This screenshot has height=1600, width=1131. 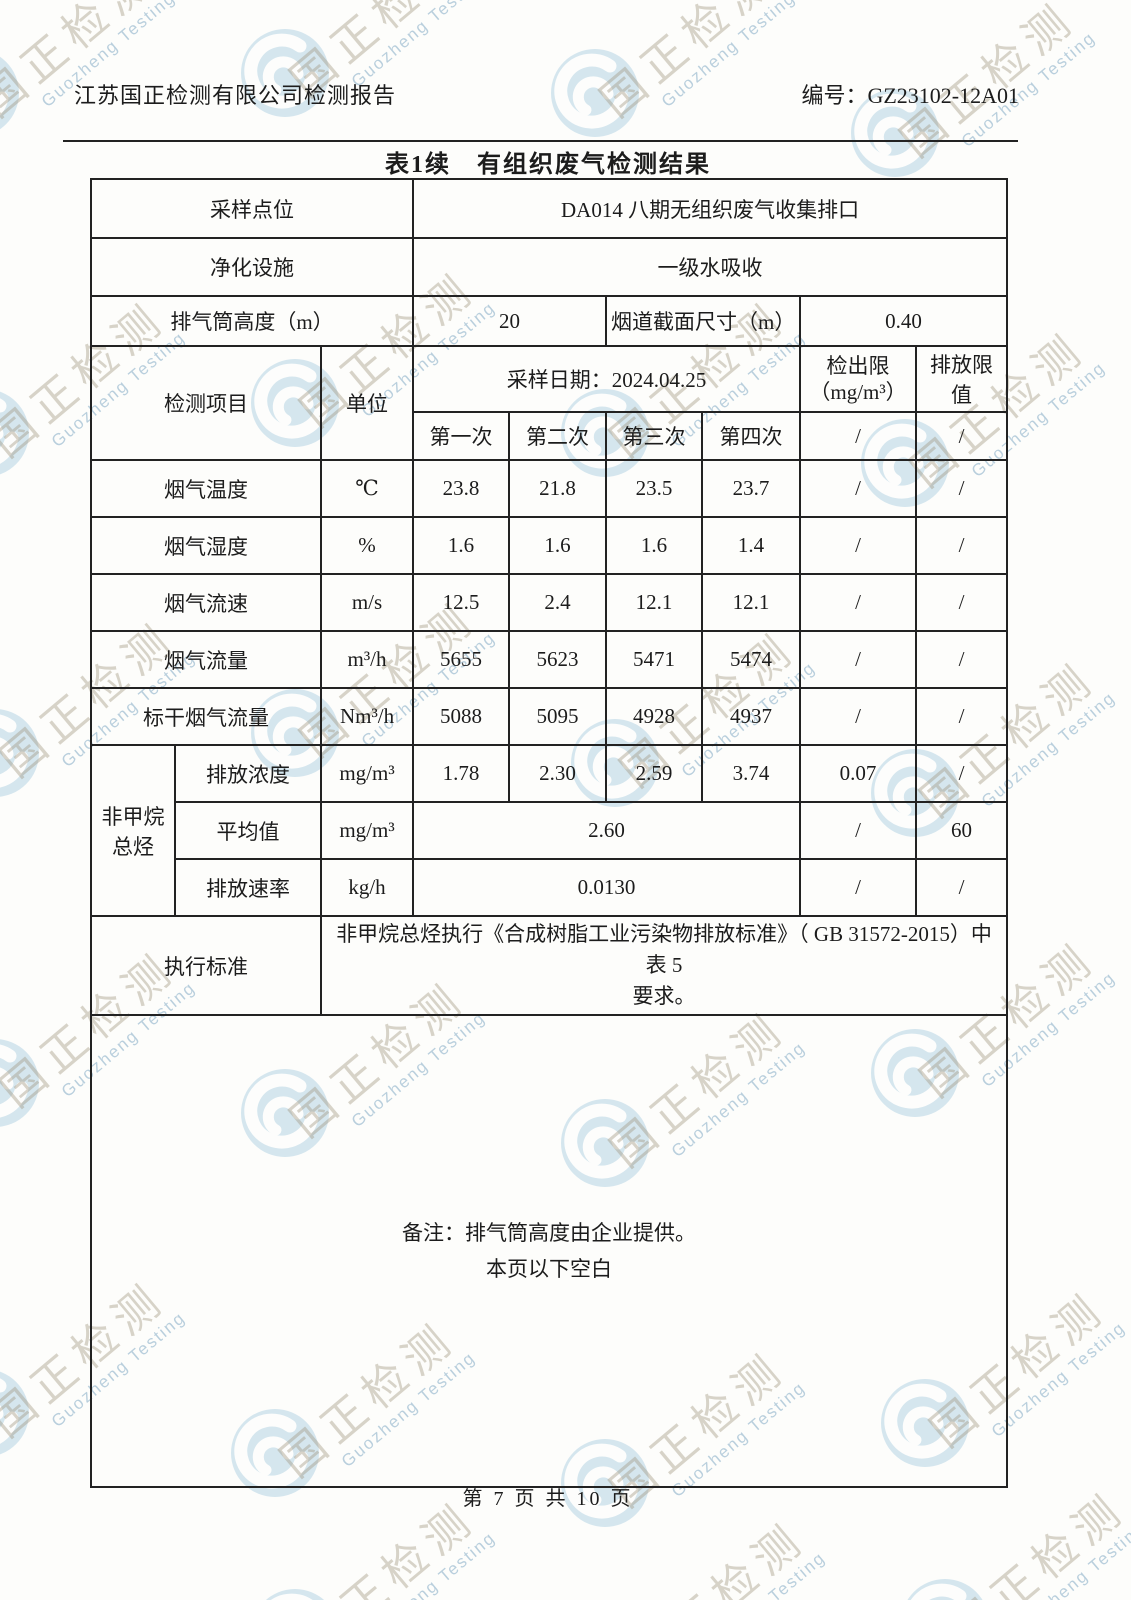 I want to click on table-row: 烟气湿度 % 1.6 1.6 1.6 1.4 / /, so click(x=549, y=545).